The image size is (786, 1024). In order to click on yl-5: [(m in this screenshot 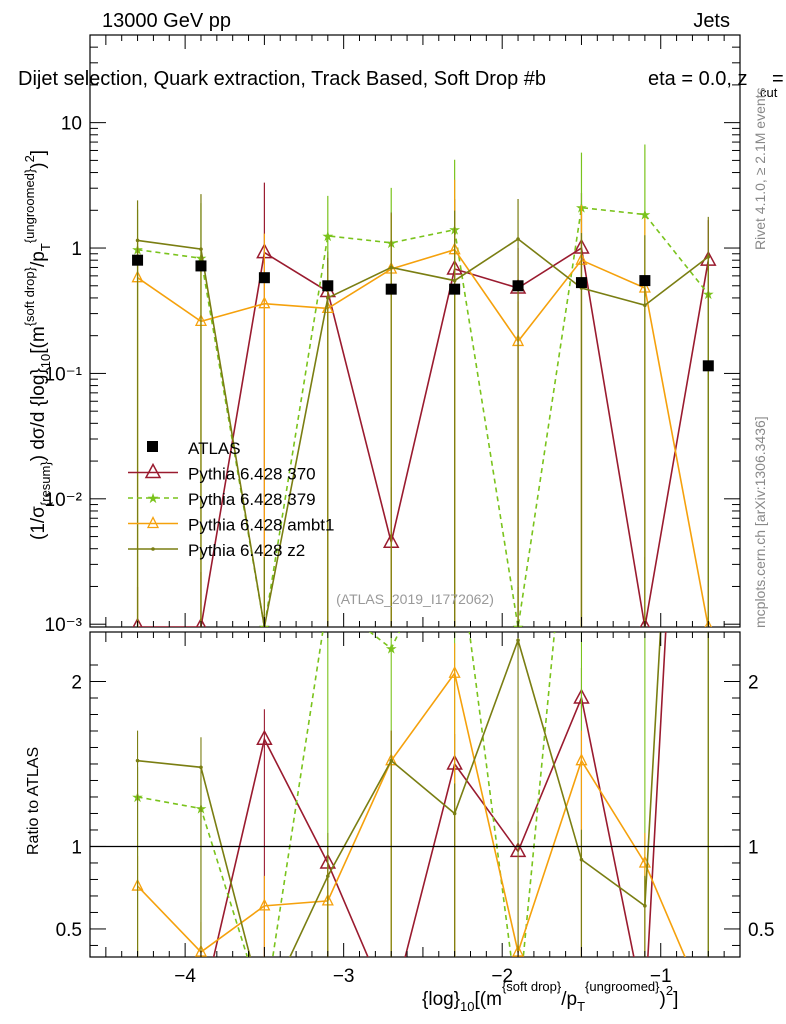, I will do `click(38, 339)`.